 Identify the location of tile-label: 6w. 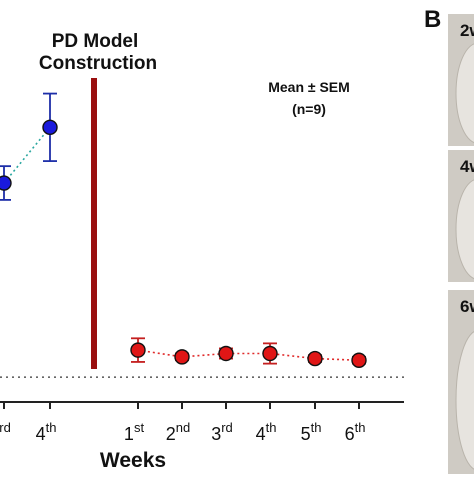
(467, 306).